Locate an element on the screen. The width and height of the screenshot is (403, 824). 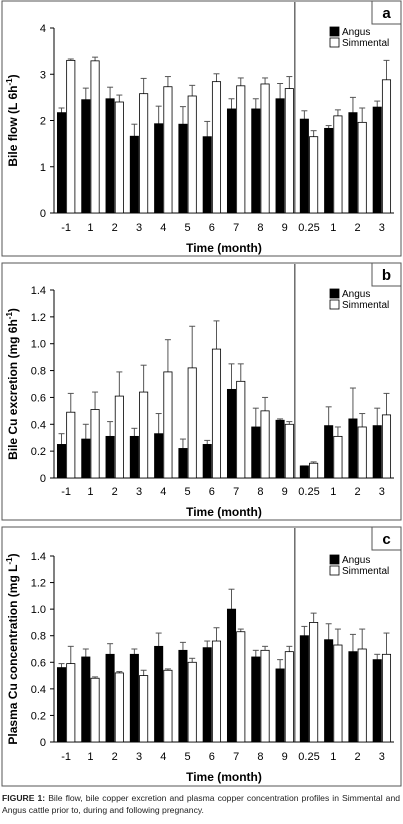
x-tick-label: 5 is located at coordinates (188, 228).